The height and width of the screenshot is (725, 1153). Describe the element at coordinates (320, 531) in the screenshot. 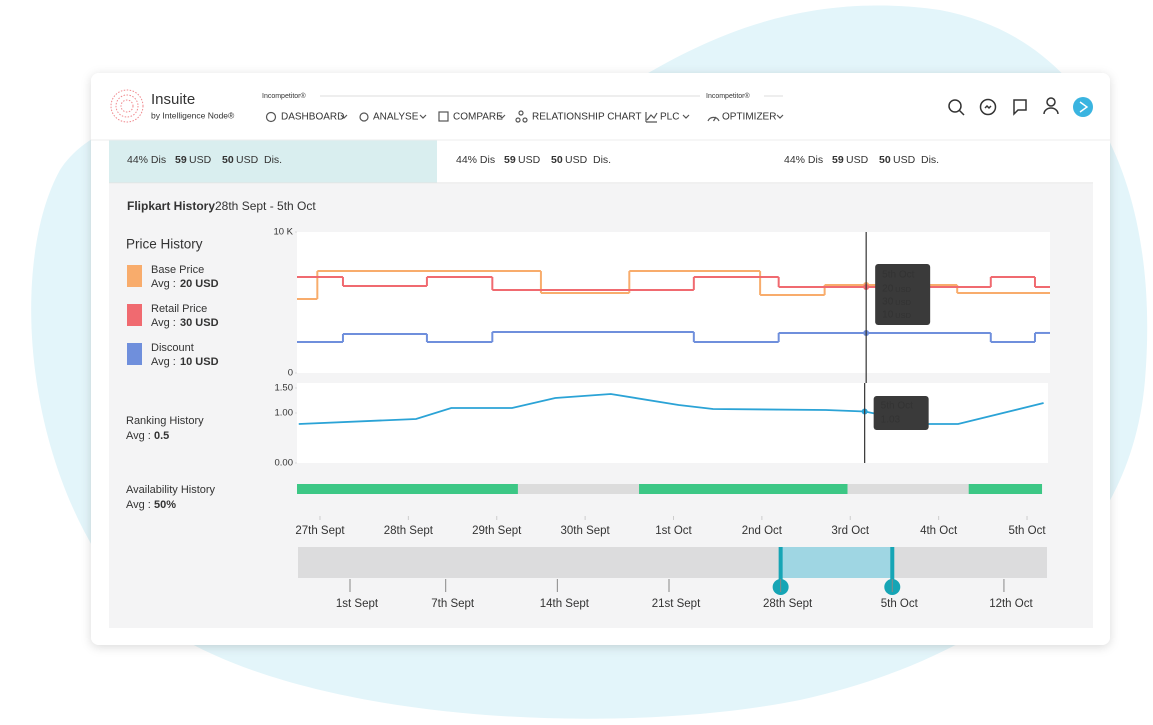

I see `x-tick-label: 27th Sept` at that location.